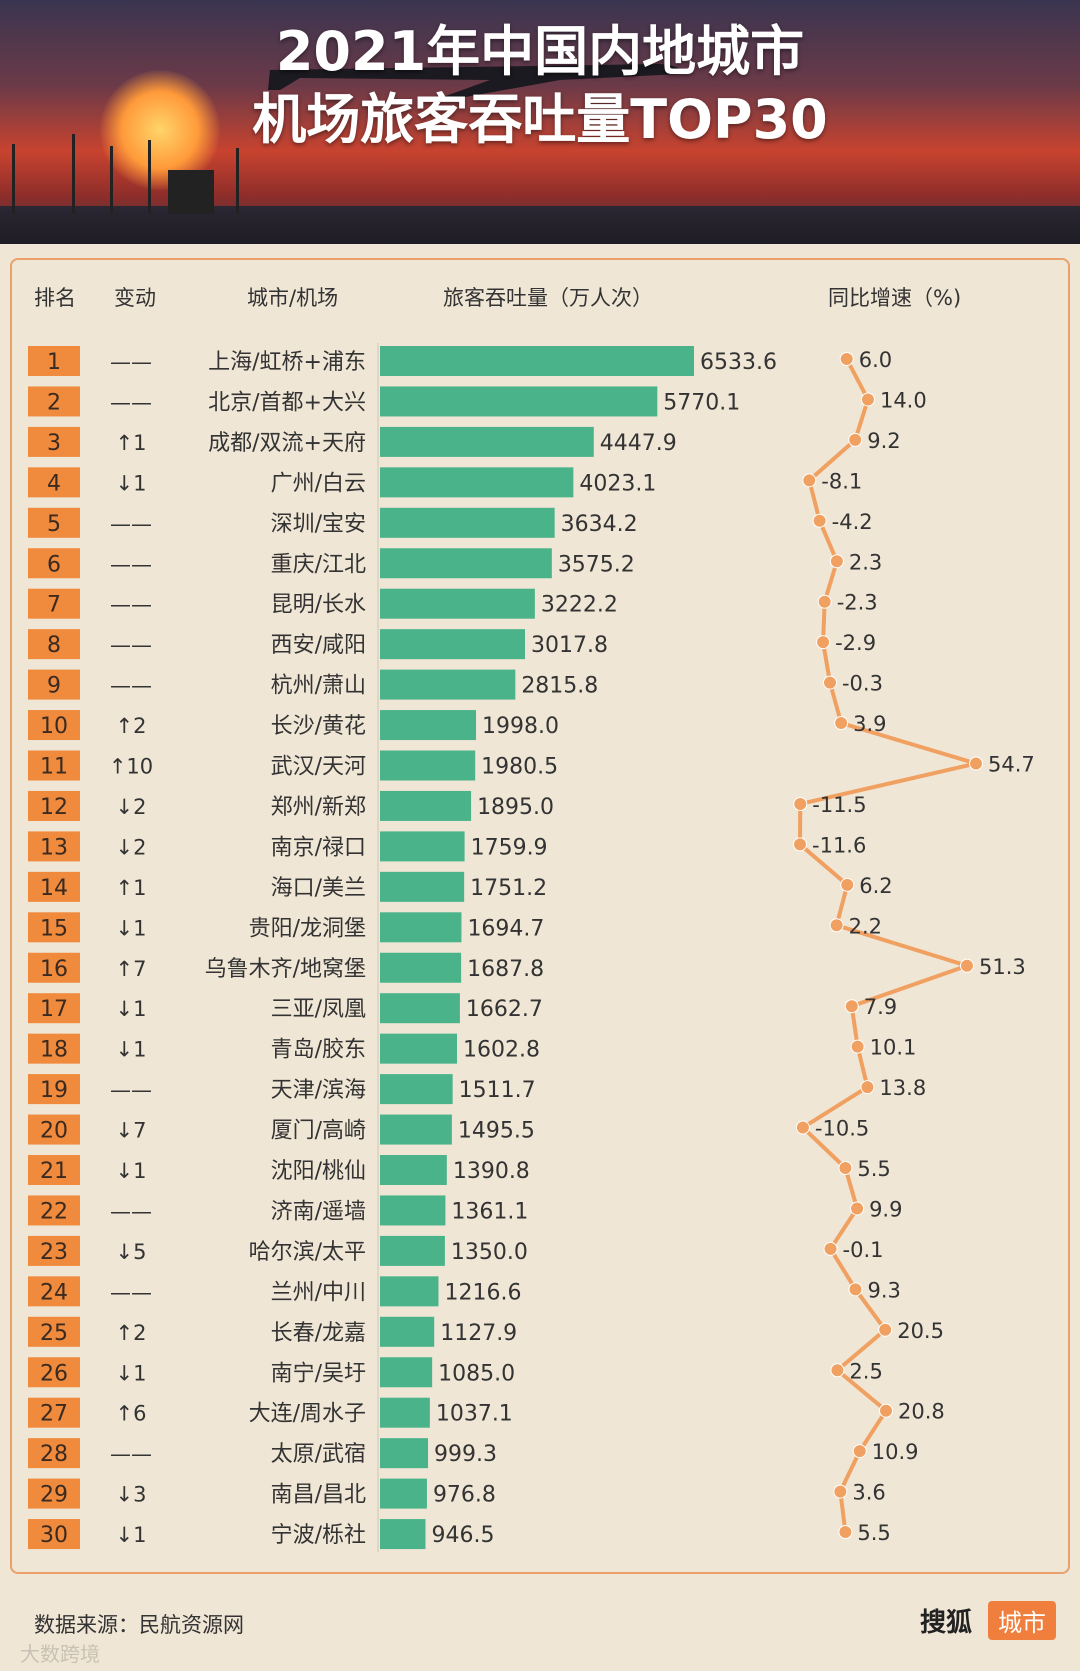 This screenshot has width=1080, height=1671. I want to click on data-source: 数据来源：民航资源网, so click(139, 1625).